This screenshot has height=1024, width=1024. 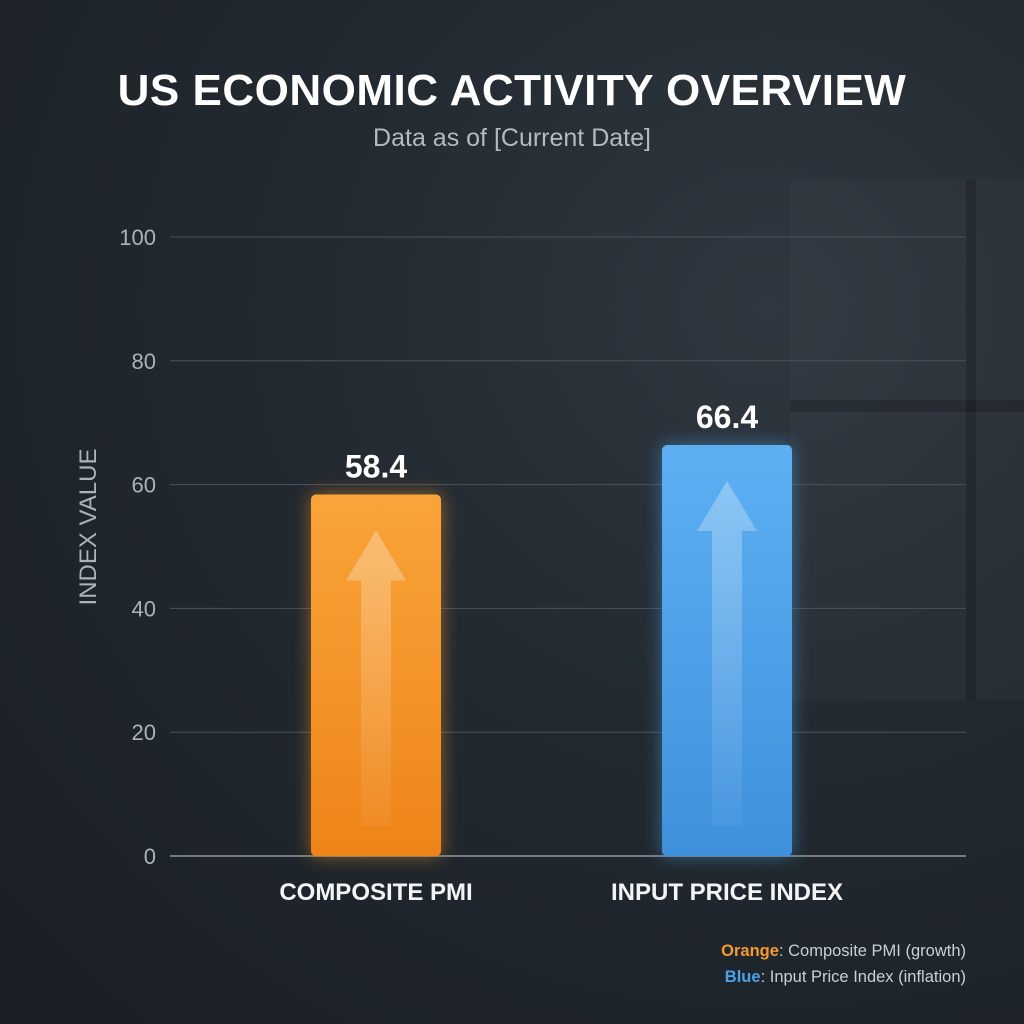 I want to click on y-tick-label: 100, so click(x=137, y=237).